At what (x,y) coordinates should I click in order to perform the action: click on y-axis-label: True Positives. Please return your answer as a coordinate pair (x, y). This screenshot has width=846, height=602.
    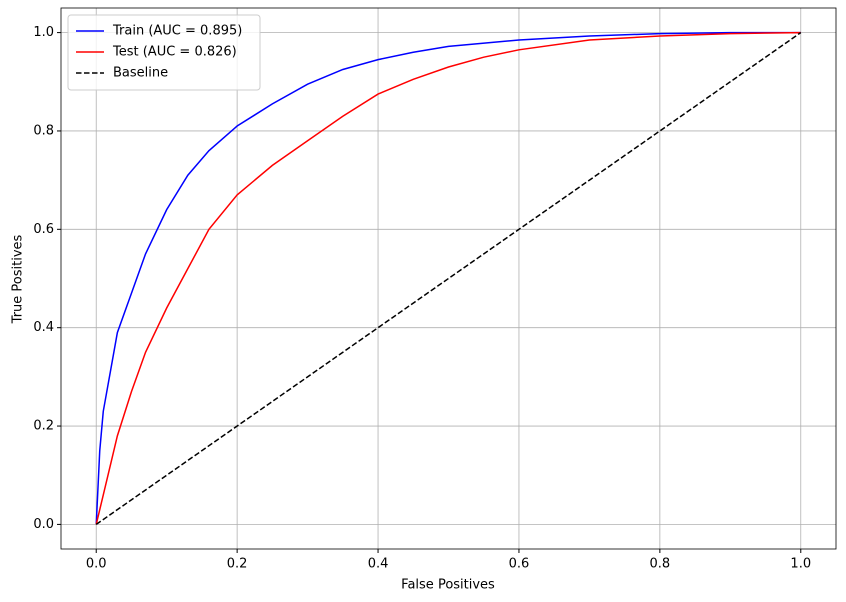
    Looking at the image, I should click on (18, 279).